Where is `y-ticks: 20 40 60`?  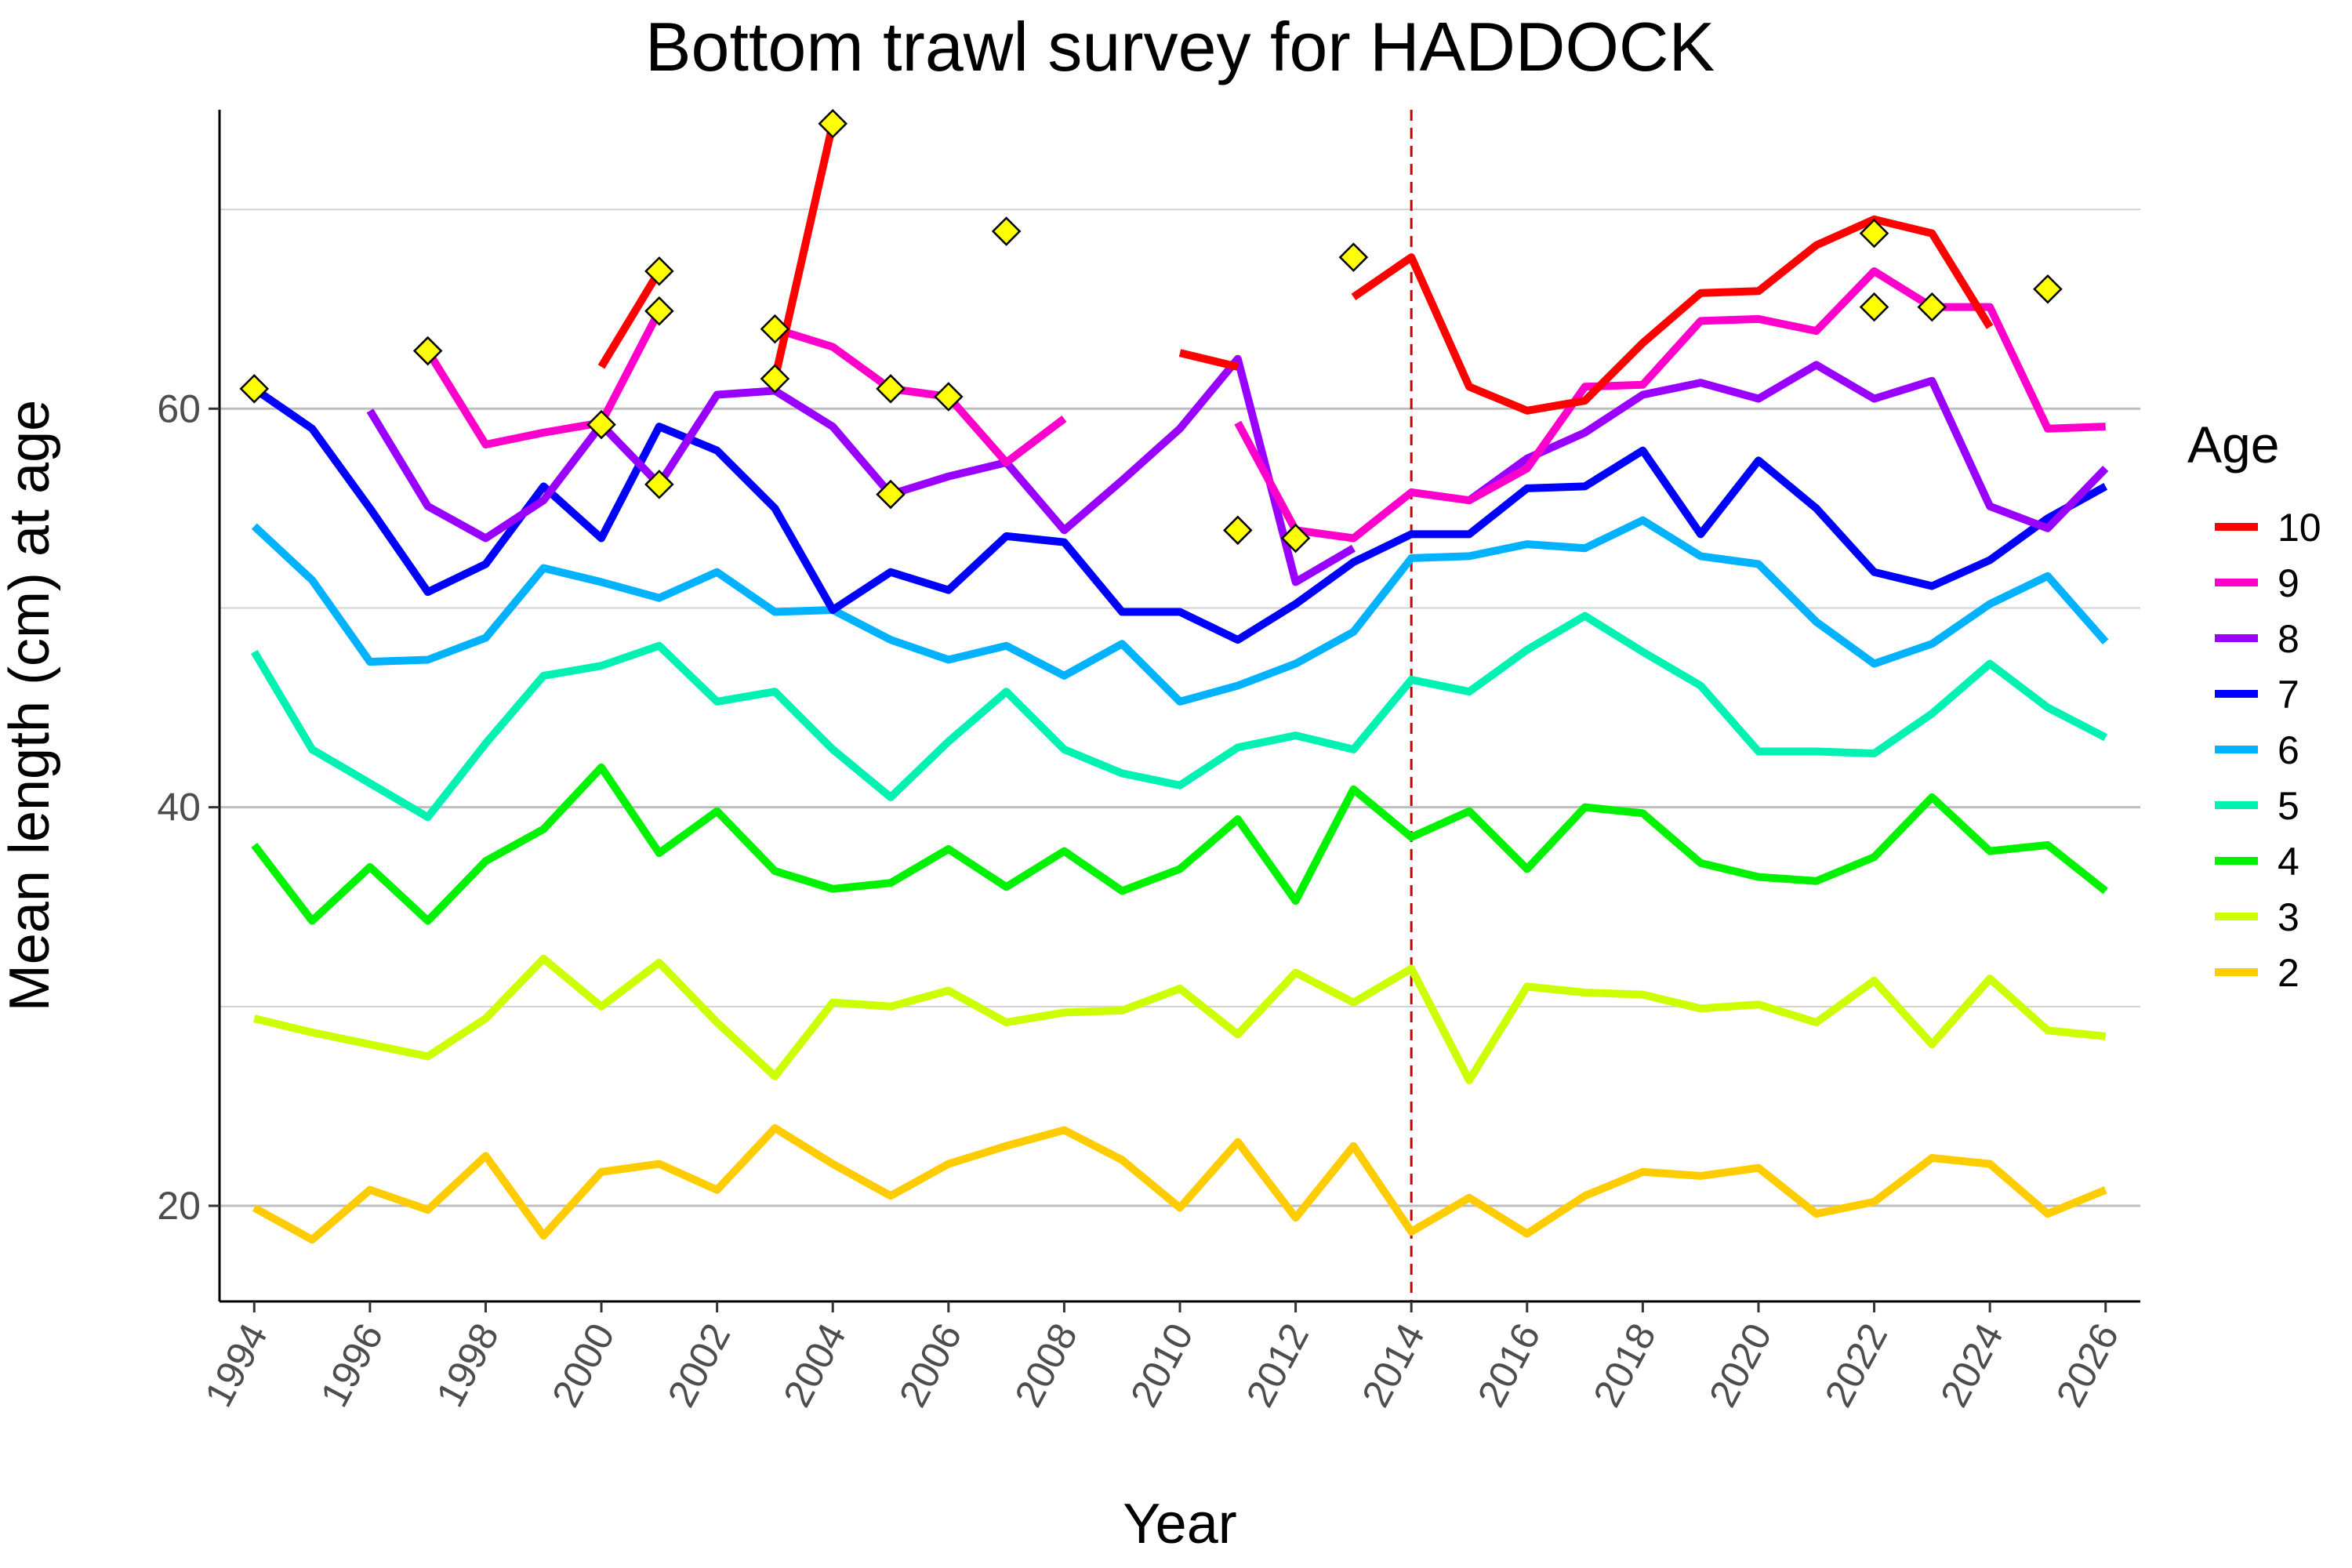
y-ticks: 20 40 60 is located at coordinates (188, 807).